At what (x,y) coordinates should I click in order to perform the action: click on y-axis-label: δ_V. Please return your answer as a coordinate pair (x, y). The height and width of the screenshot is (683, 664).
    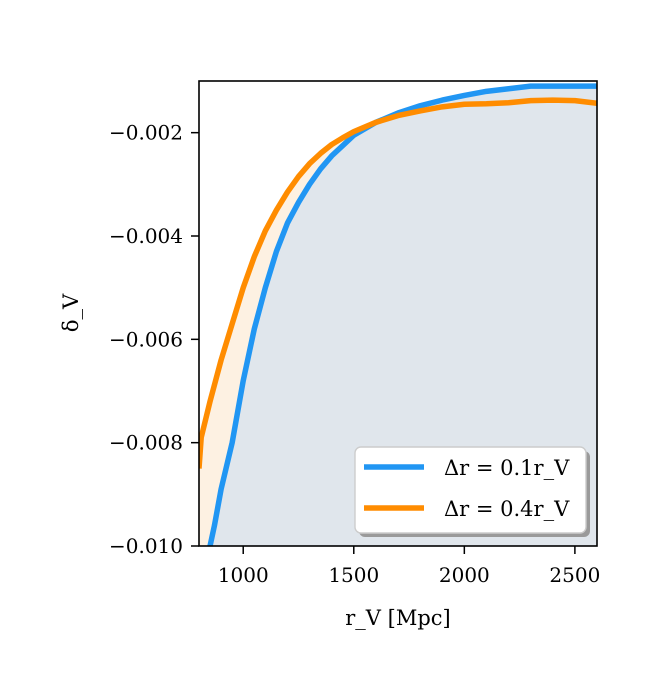
    Looking at the image, I should click on (71, 312).